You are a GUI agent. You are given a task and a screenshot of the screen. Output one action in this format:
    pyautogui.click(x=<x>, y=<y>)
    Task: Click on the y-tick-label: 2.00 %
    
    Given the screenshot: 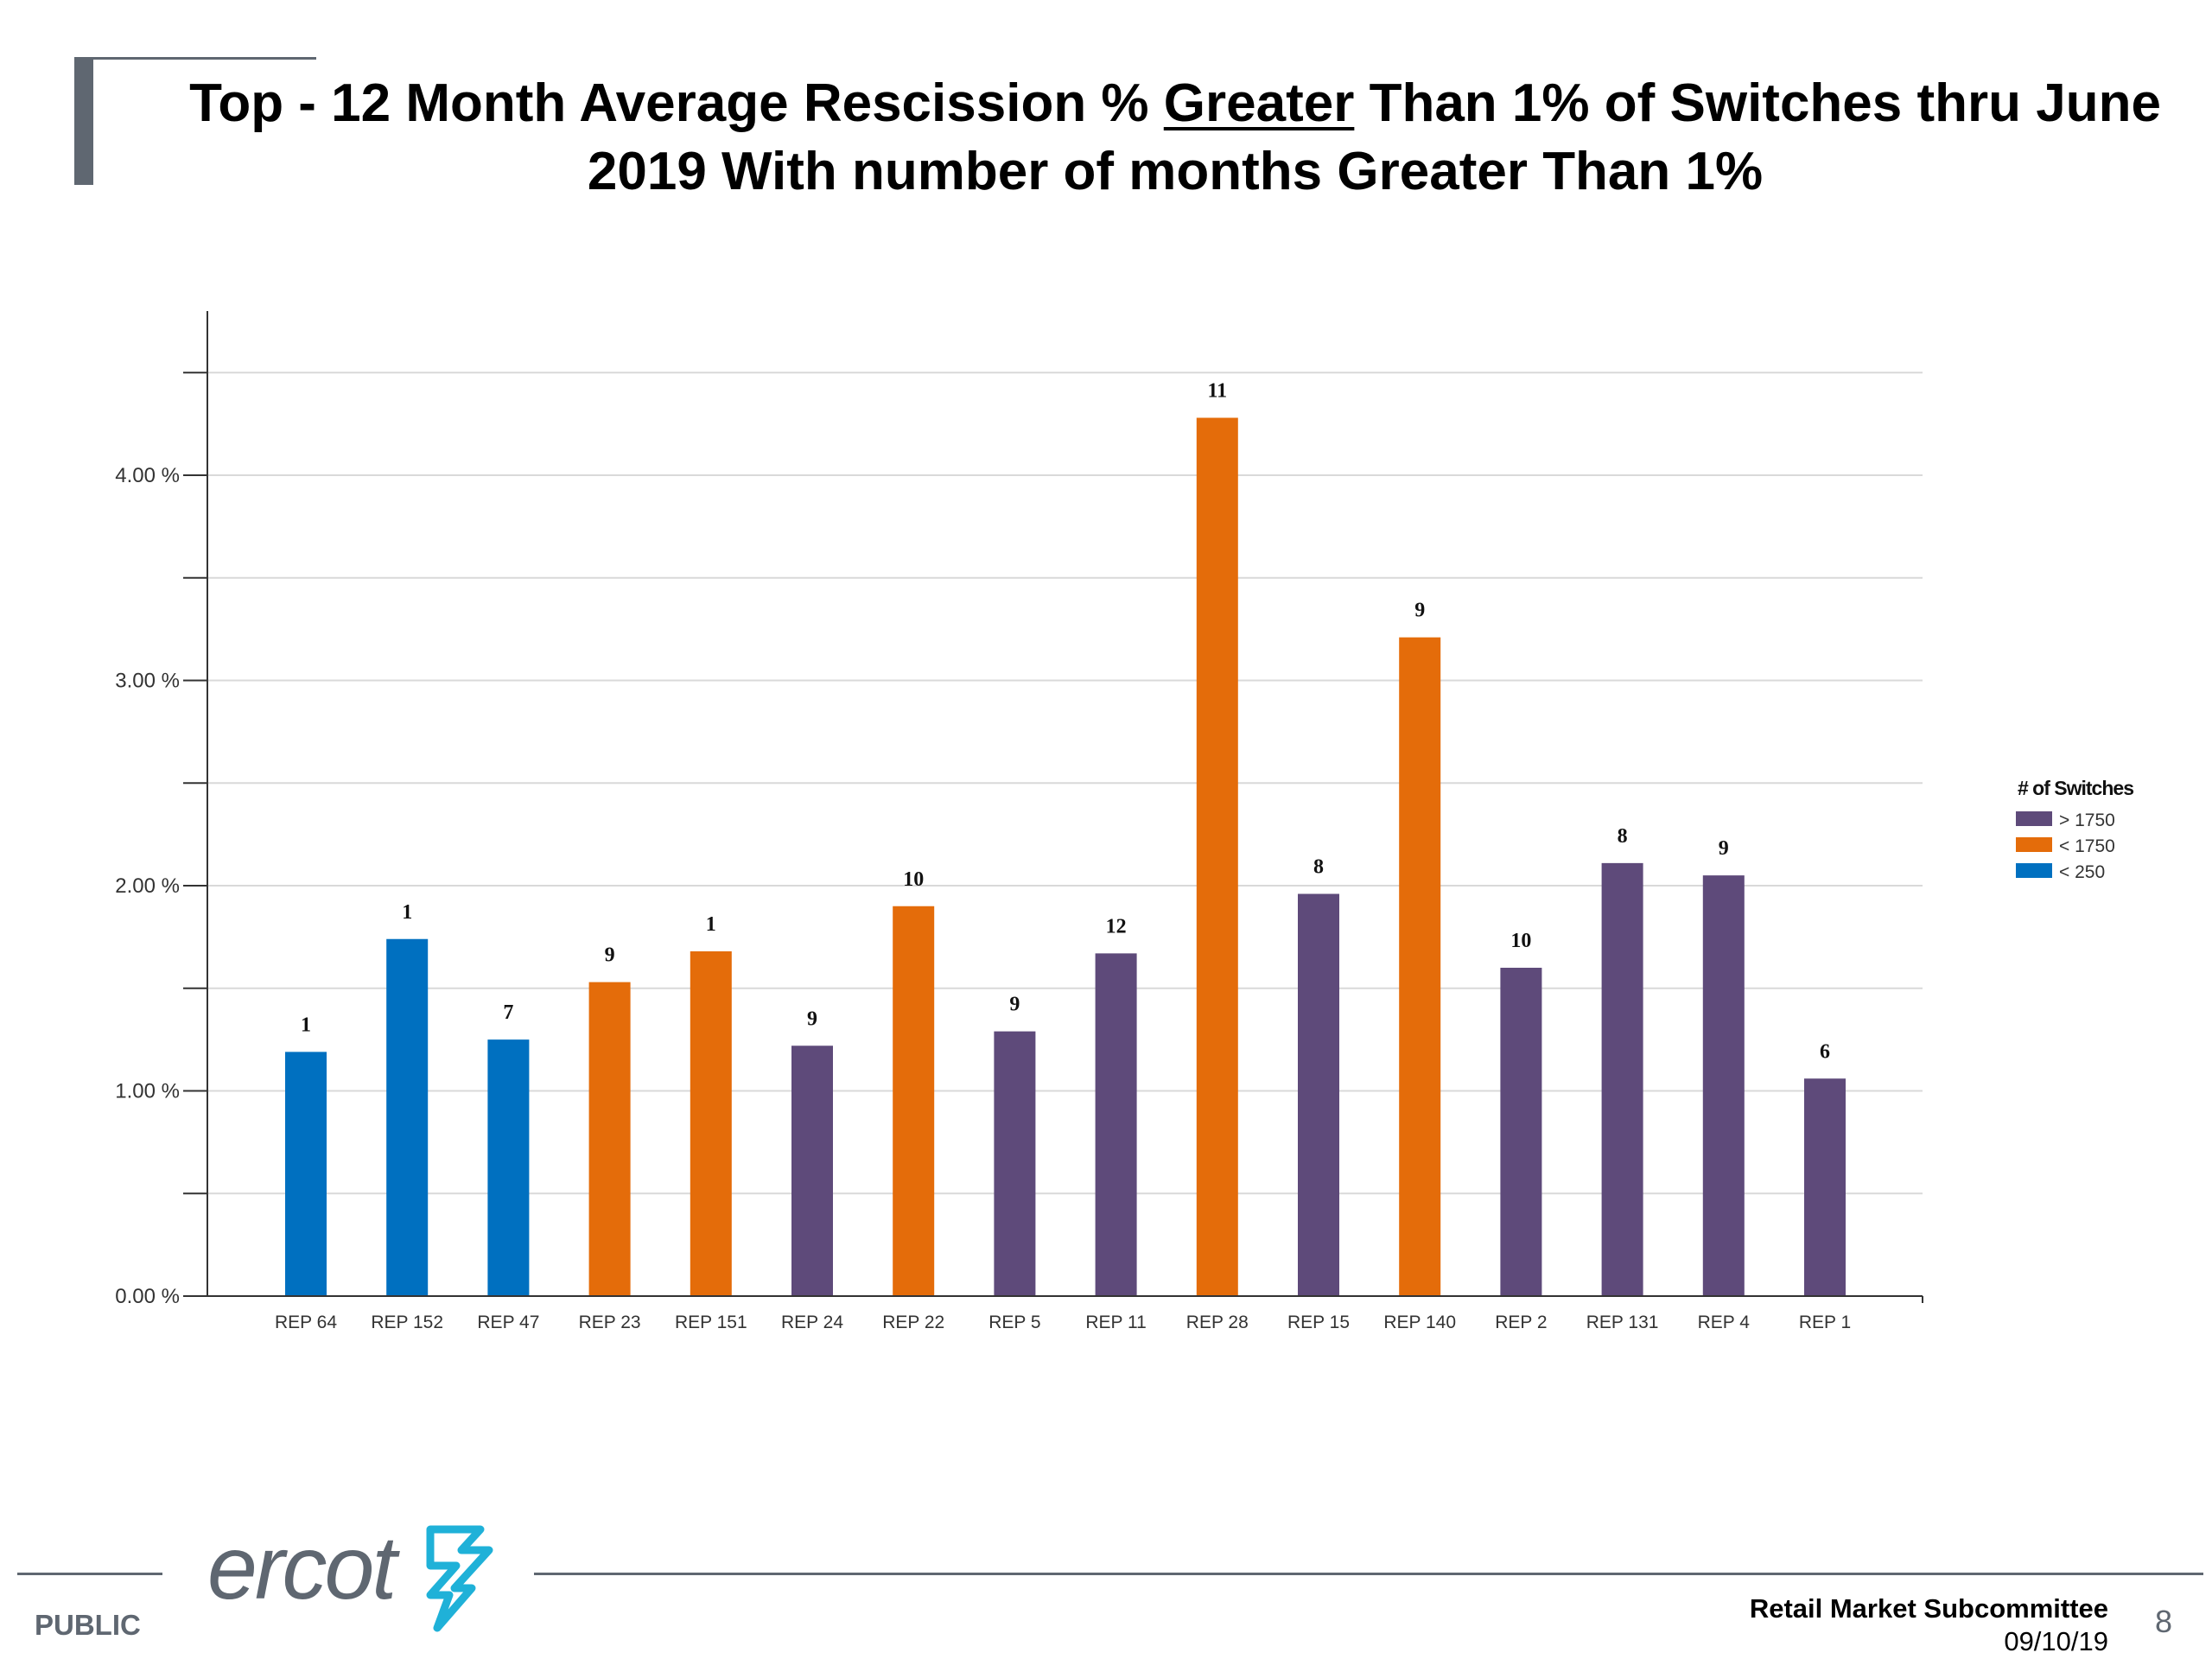 What is the action you would take?
    pyautogui.click(x=147, y=886)
    